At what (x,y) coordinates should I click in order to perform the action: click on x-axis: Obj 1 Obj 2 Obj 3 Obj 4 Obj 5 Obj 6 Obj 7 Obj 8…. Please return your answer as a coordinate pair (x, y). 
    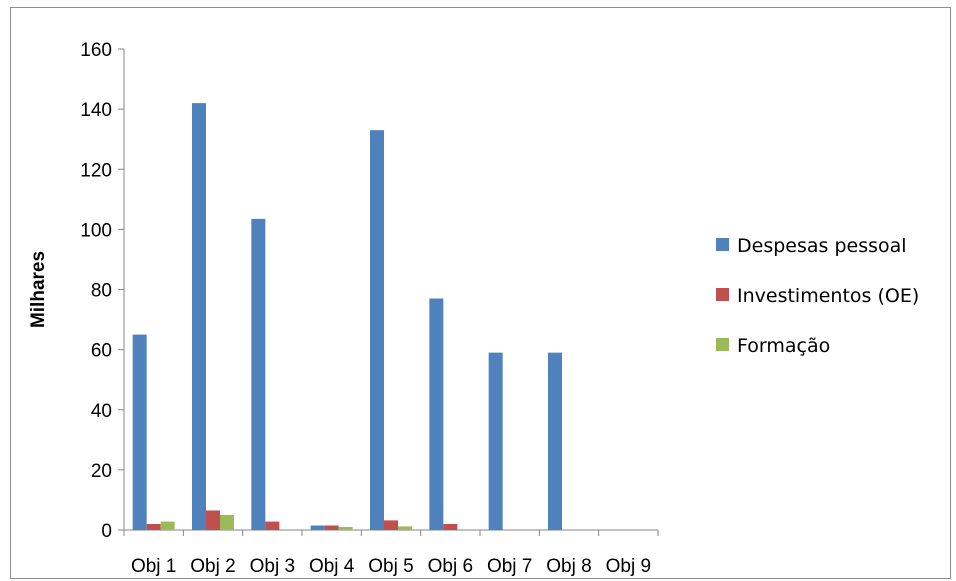
    Looking at the image, I should click on (391, 553).